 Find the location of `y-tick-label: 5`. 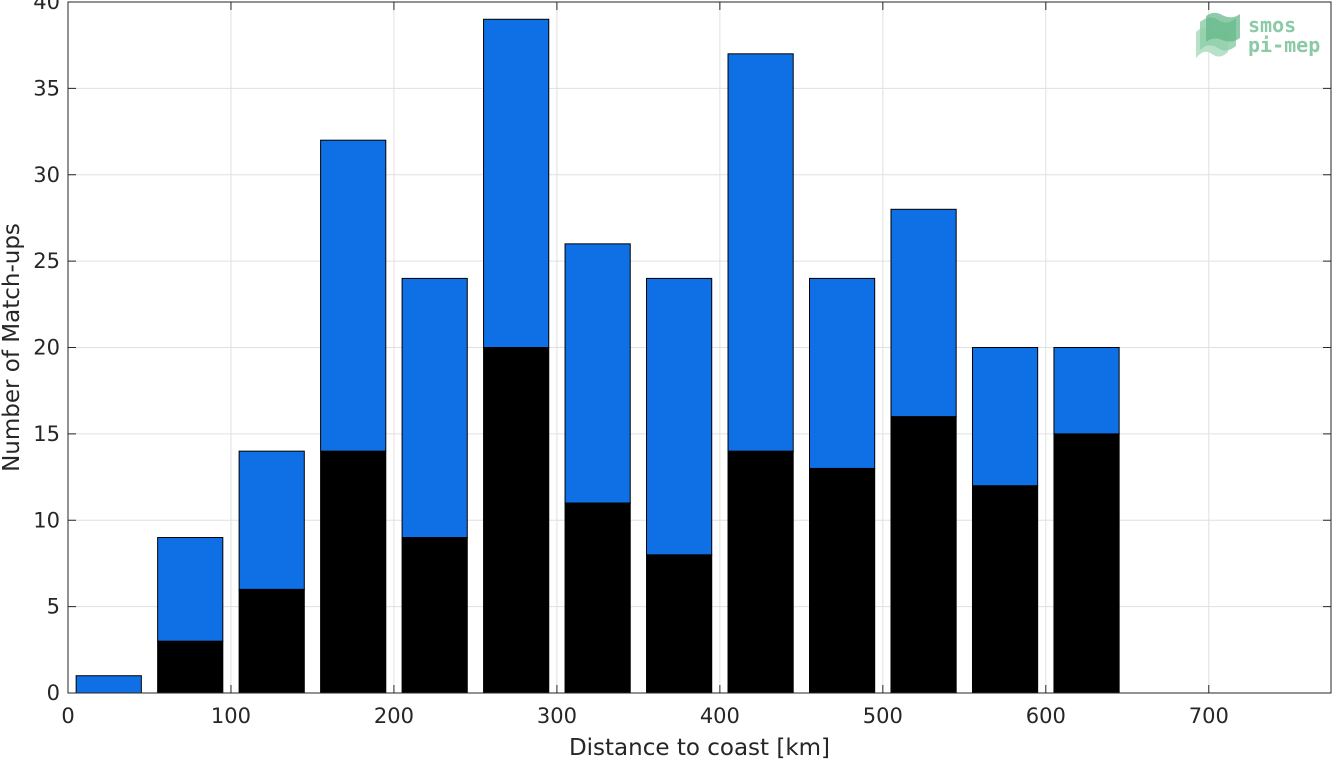

y-tick-label: 5 is located at coordinates (53, 607).